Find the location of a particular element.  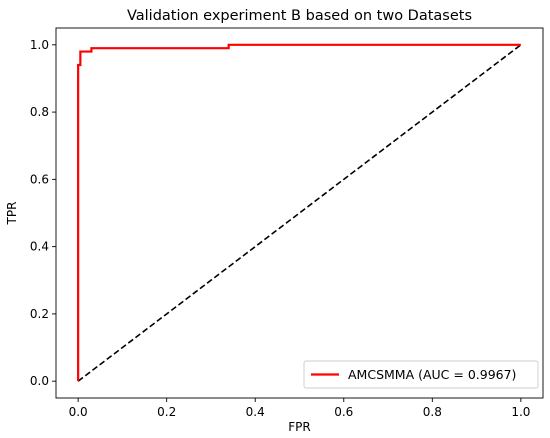

y-tick-label: 1.0 is located at coordinates (39, 45).